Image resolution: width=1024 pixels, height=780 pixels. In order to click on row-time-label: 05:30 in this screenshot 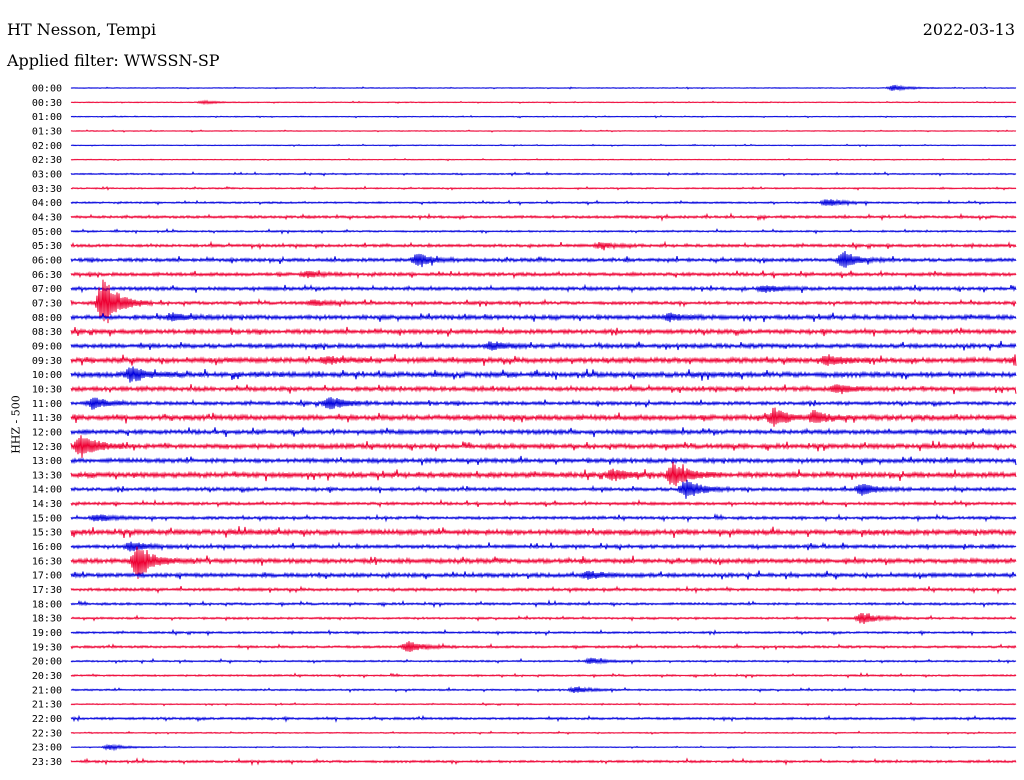, I will do `click(47, 246)`.